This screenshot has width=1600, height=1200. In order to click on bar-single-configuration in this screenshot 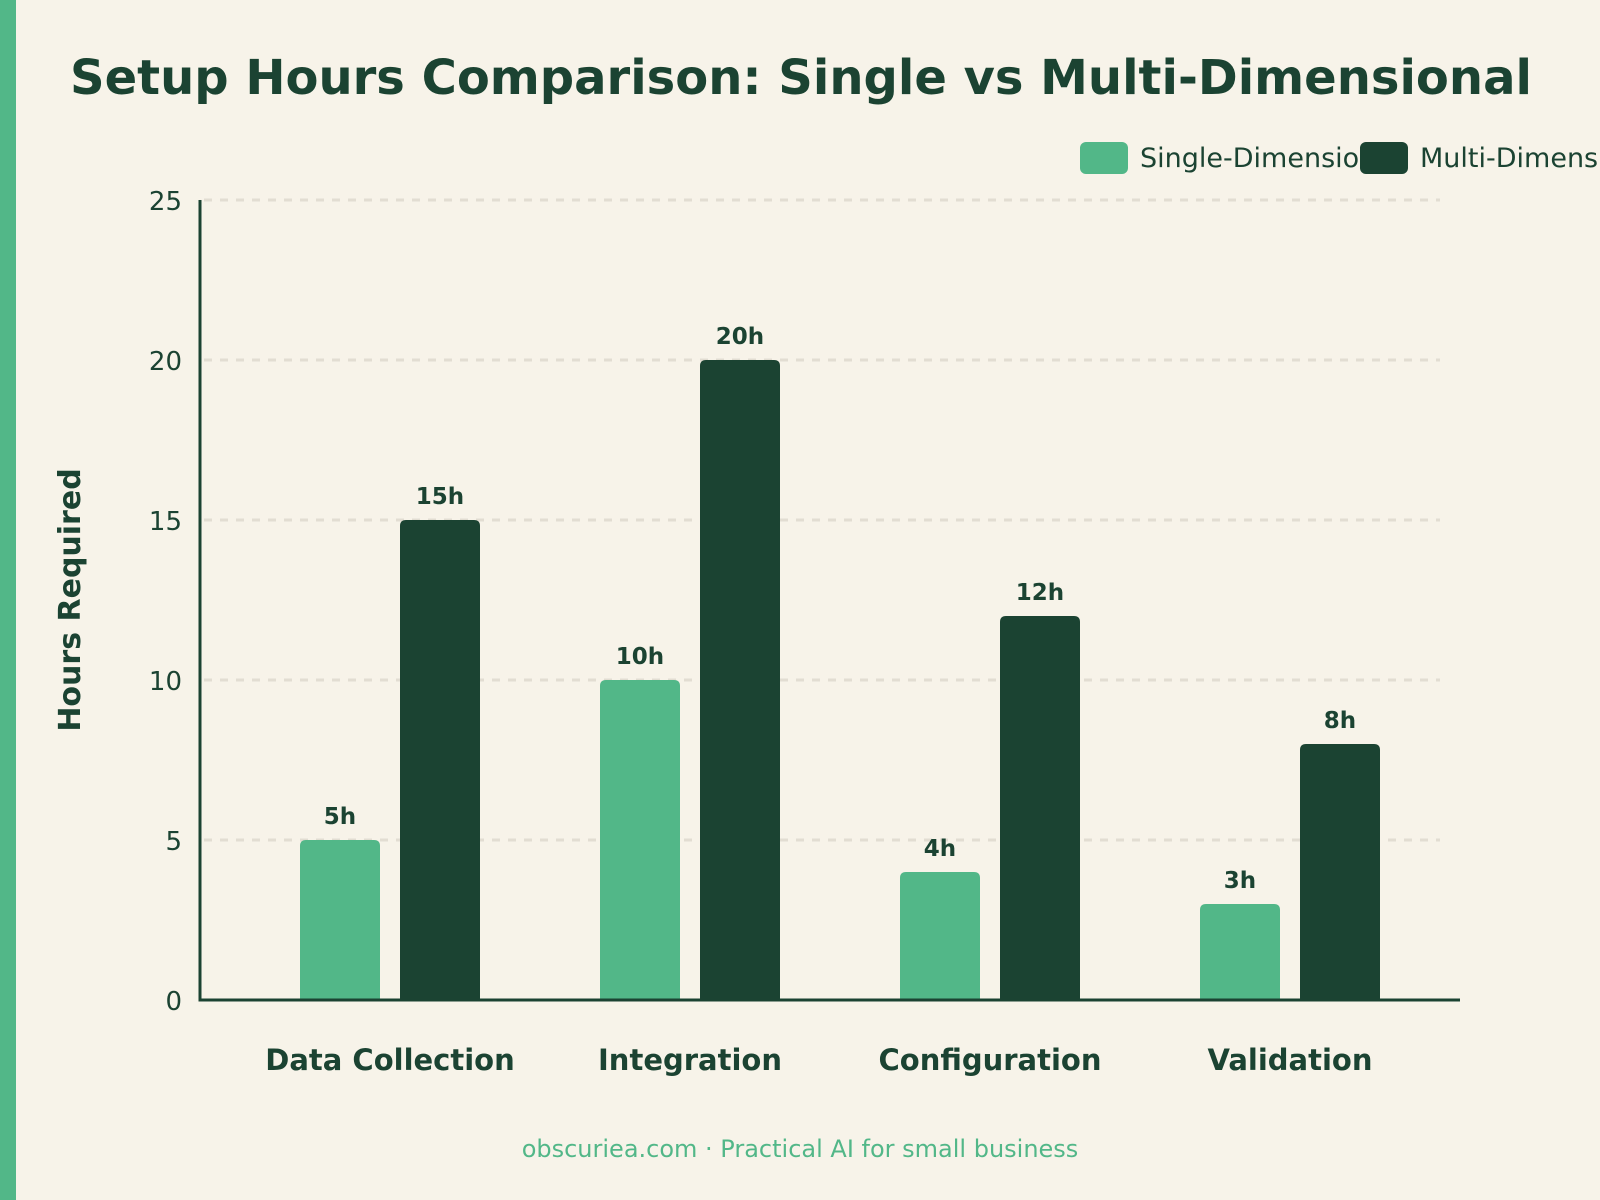, I will do `click(940, 936)`.